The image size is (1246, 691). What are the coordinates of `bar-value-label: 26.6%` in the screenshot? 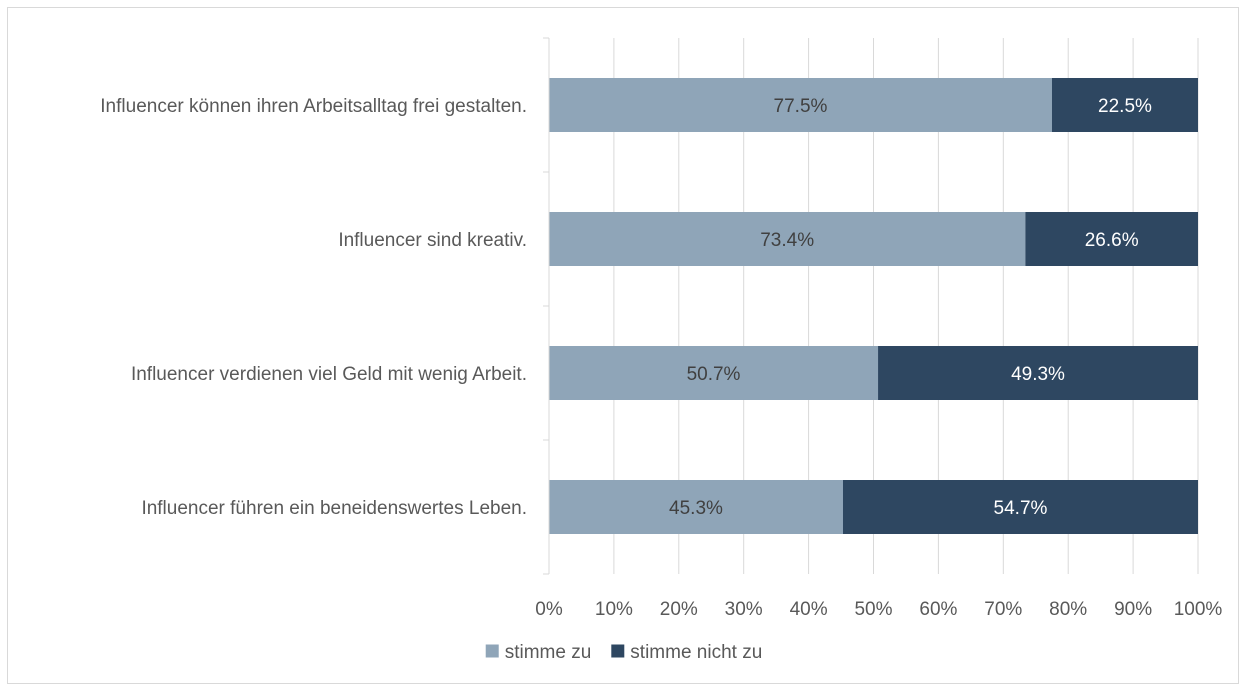 It's located at (1112, 240).